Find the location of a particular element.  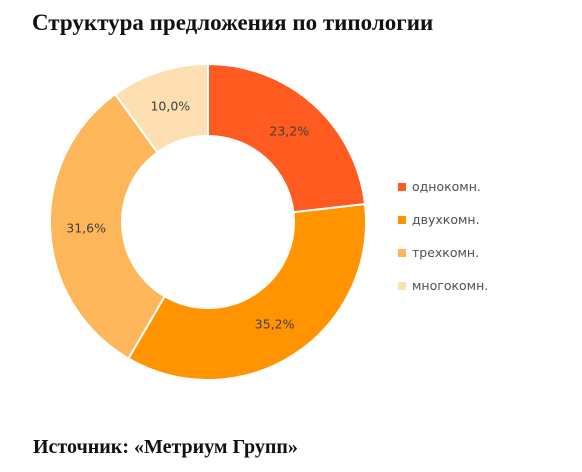

legend-label: двухкомн. is located at coordinates (446, 219).